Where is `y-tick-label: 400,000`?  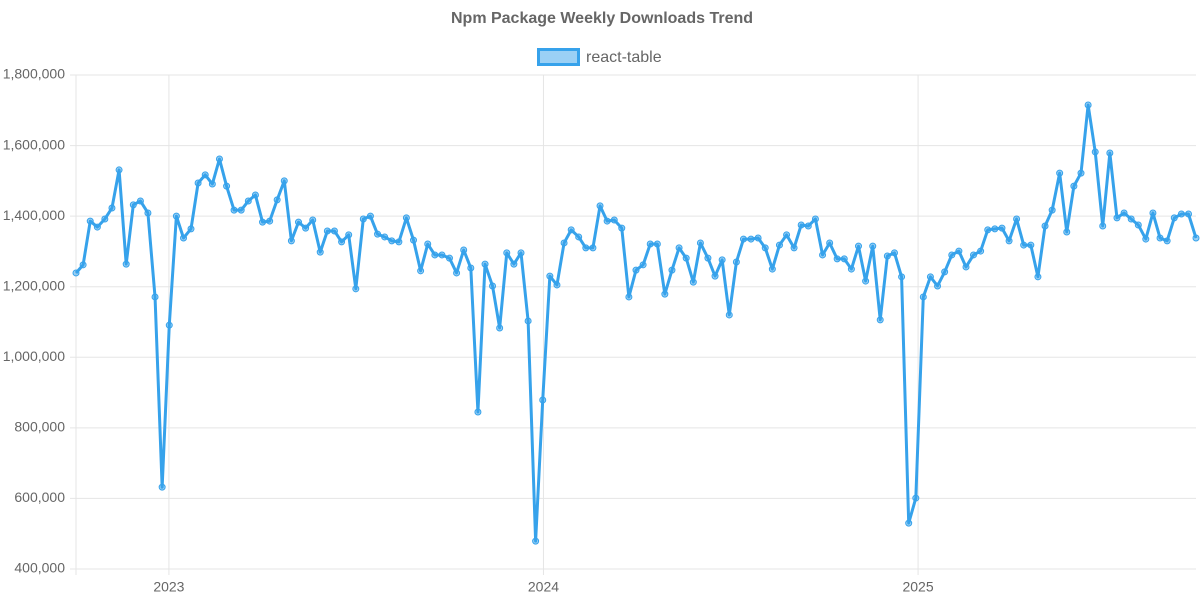 y-tick-label: 400,000 is located at coordinates (39, 568).